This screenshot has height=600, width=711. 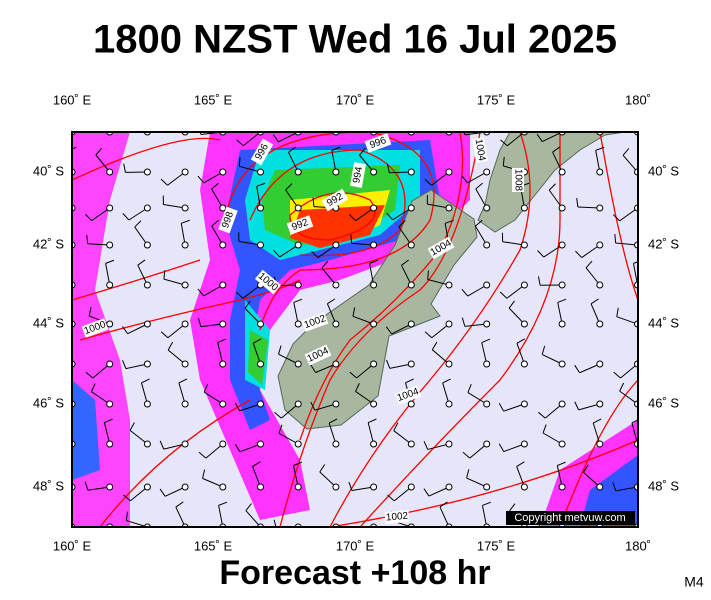 What do you see at coordinates (300, 225) in the screenshot?
I see `isobar-label: 992` at bounding box center [300, 225].